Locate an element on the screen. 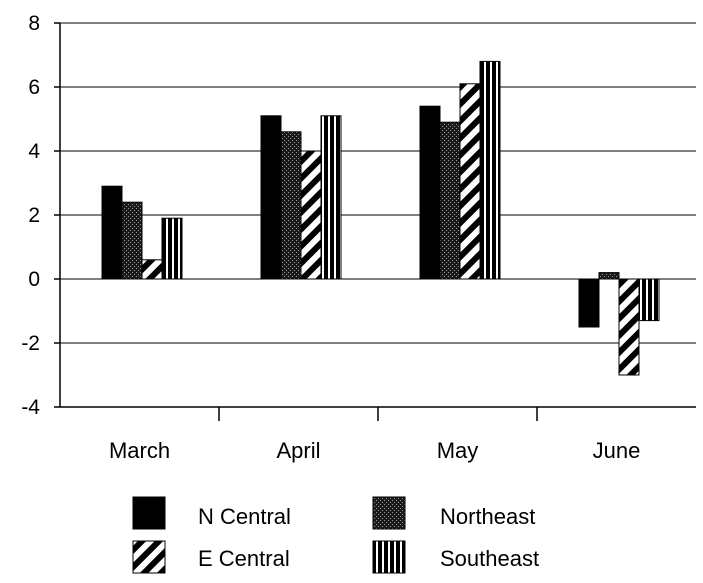  legend: N Central Northeast E Central Southeast is located at coordinates (335, 535).